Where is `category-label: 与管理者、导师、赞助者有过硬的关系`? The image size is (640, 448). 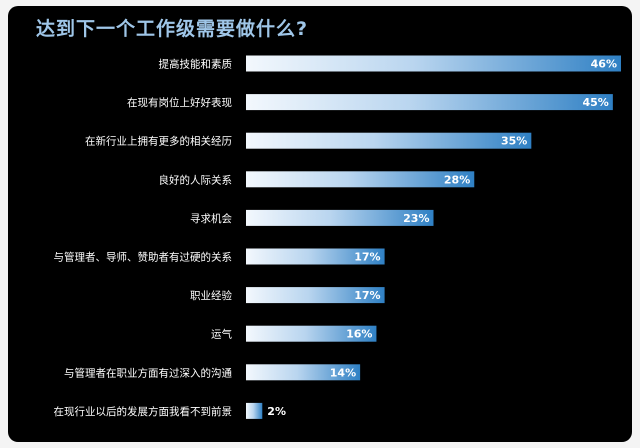 category-label: 与管理者、导师、赞助者有过硬的关系 is located at coordinates (143, 257).